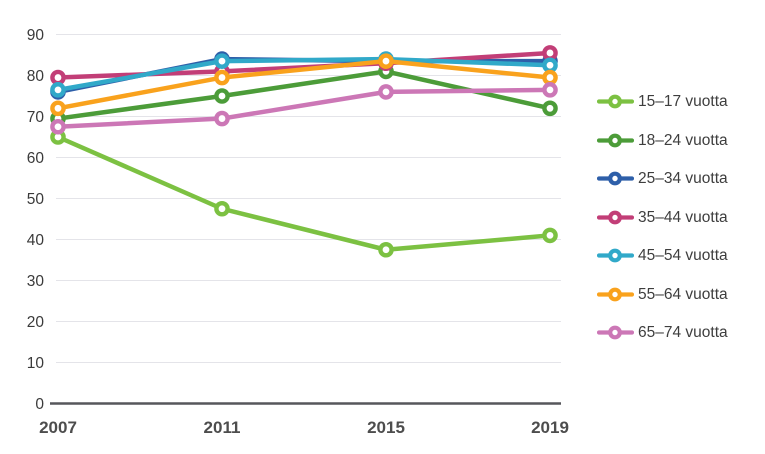  Describe the element at coordinates (36, 35) in the screenshot. I see `y-tick-label: 90` at that location.